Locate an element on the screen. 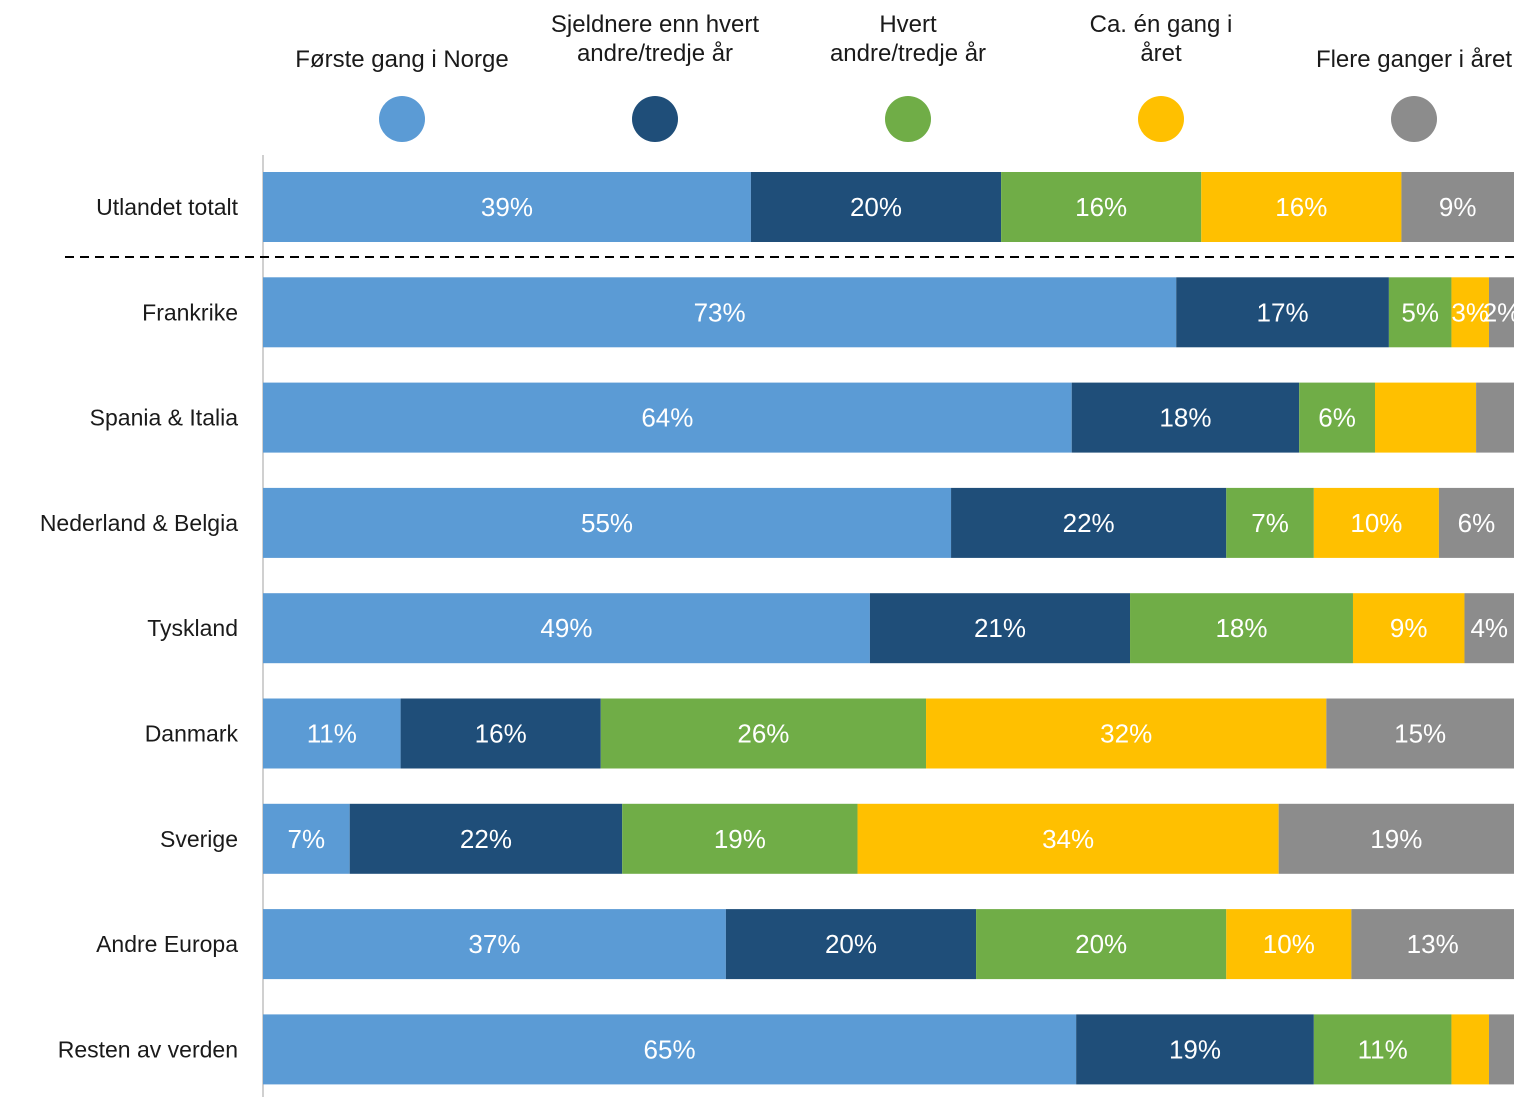 The width and height of the screenshot is (1514, 1097). category-label: Sverige is located at coordinates (199, 839).